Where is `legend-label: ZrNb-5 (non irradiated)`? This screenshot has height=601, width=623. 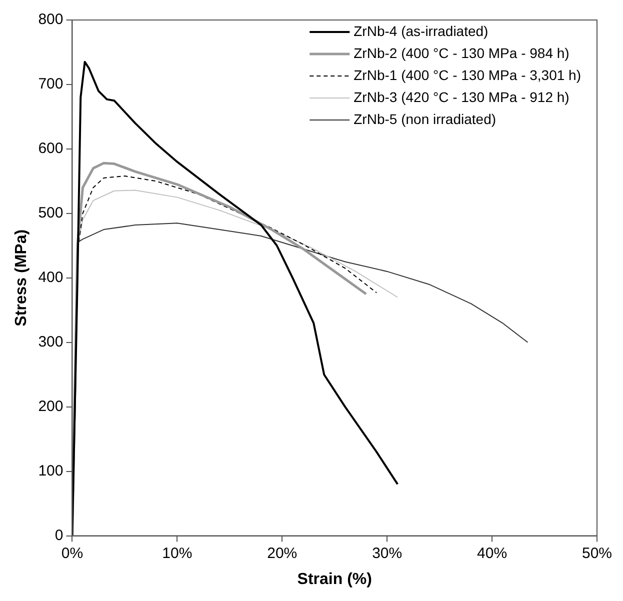
legend-label: ZrNb-5 (non irradiated) is located at coordinates (425, 118).